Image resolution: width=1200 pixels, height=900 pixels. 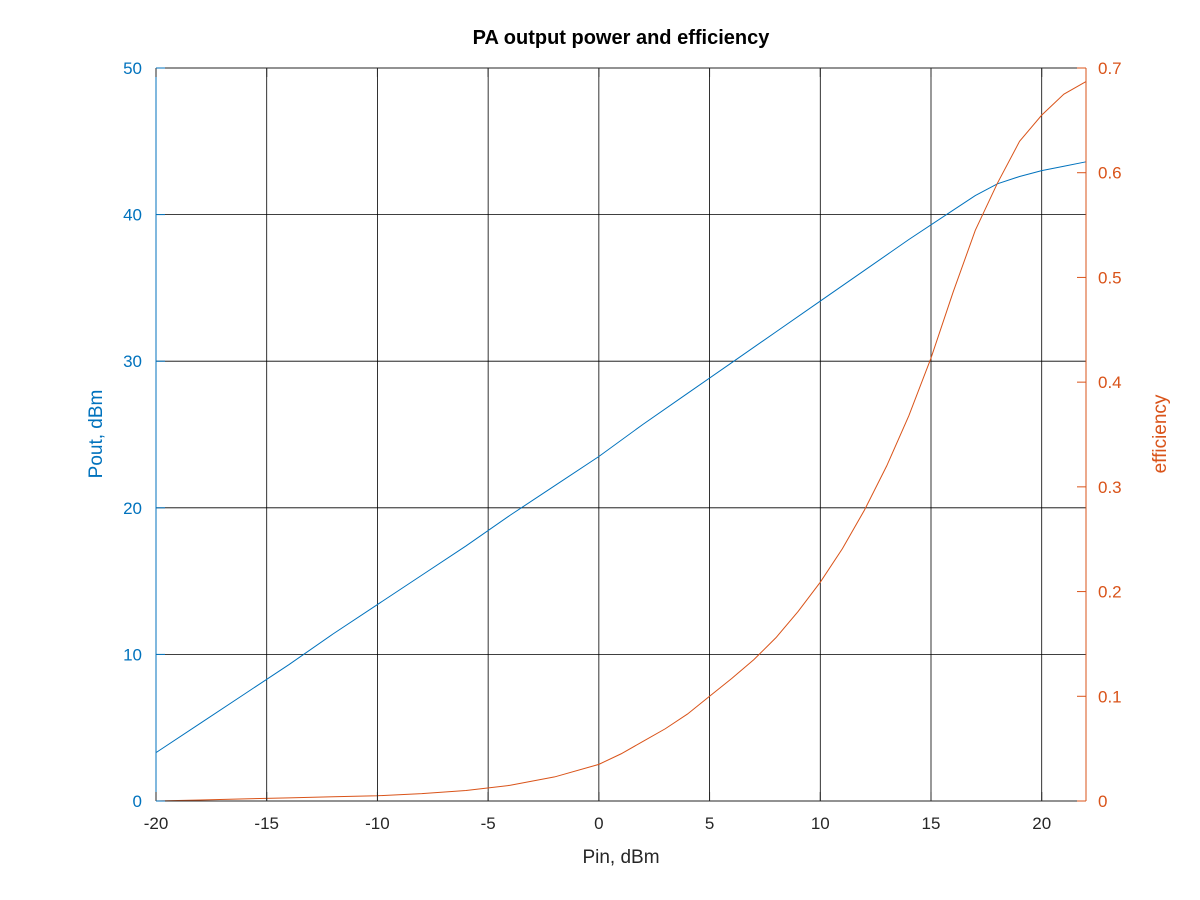 What do you see at coordinates (137, 801) in the screenshot?
I see `y-left-tick-label: 0` at bounding box center [137, 801].